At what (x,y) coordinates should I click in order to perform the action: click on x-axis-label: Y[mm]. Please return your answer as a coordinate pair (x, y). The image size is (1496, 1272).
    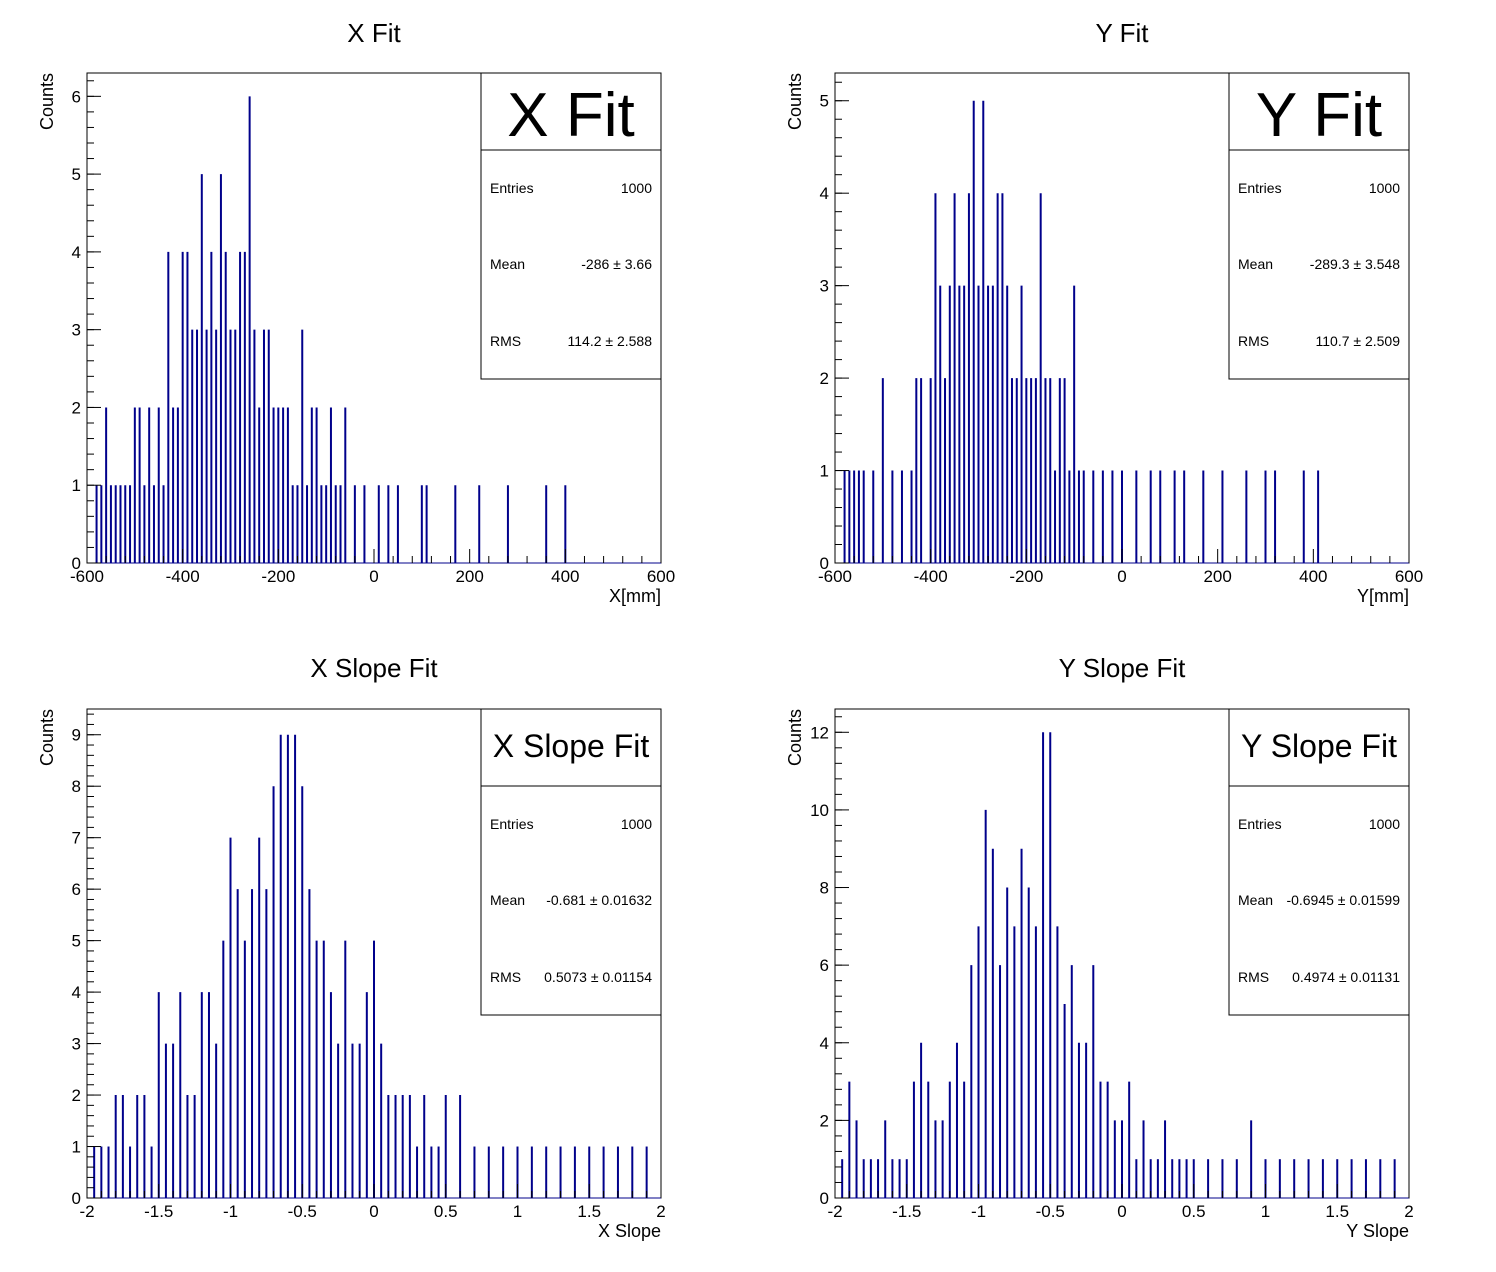
    Looking at the image, I should click on (1383, 596).